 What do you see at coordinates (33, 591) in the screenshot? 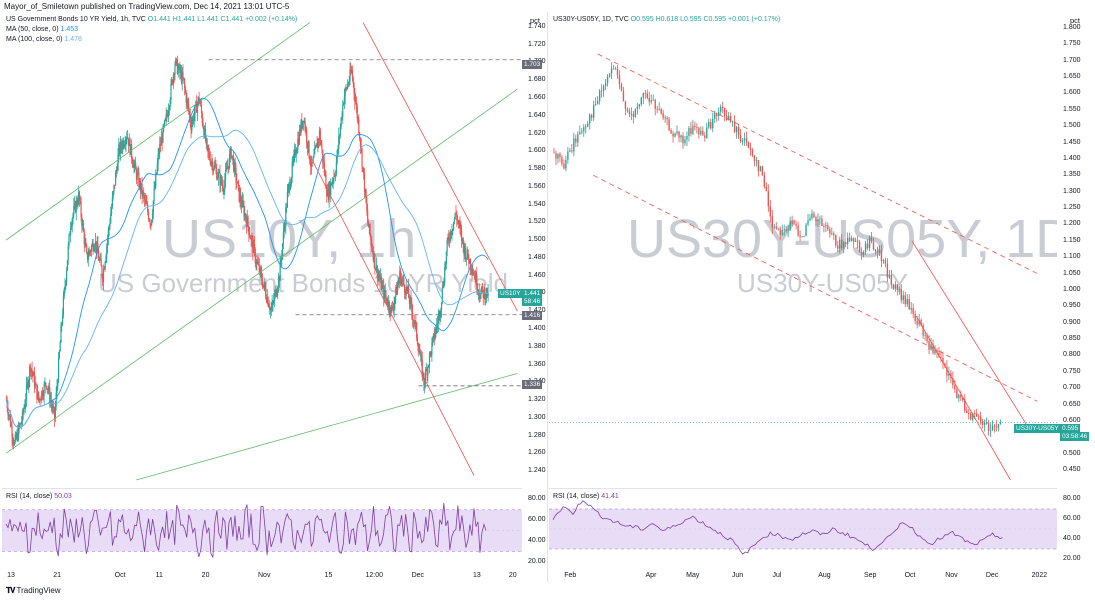
I see `tradingview-footer: 𝐓𝐕 TradingView` at bounding box center [33, 591].